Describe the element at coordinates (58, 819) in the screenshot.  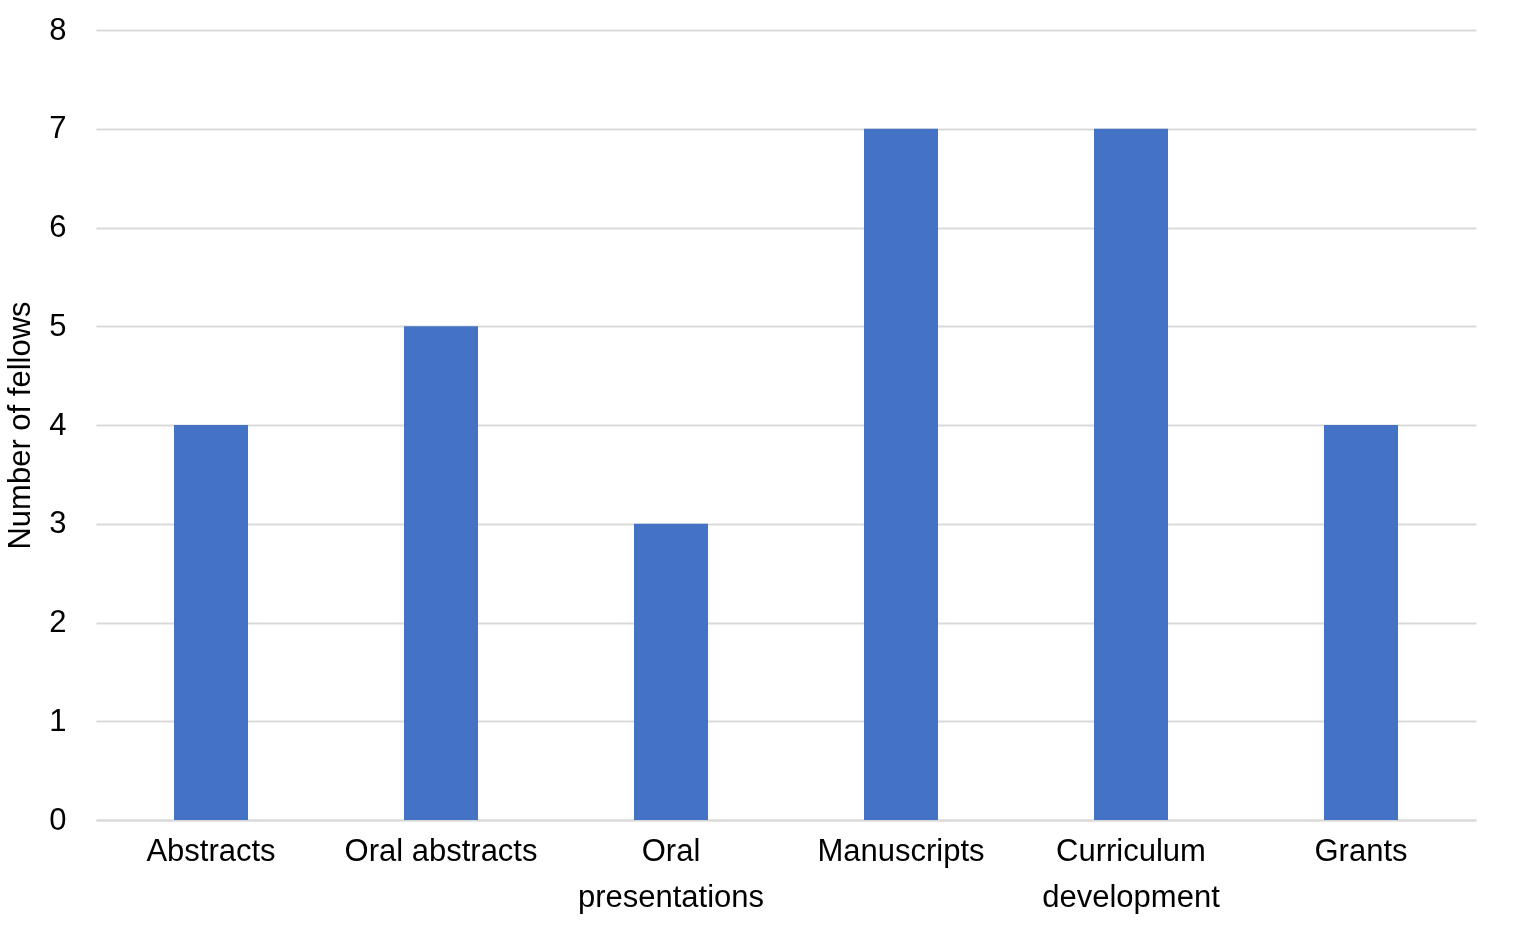
I see `y-tick-label: 0` at that location.